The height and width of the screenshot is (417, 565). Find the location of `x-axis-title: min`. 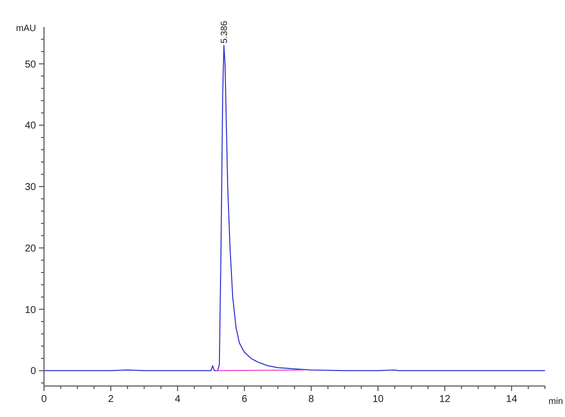

x-axis-title: min is located at coordinates (555, 401).